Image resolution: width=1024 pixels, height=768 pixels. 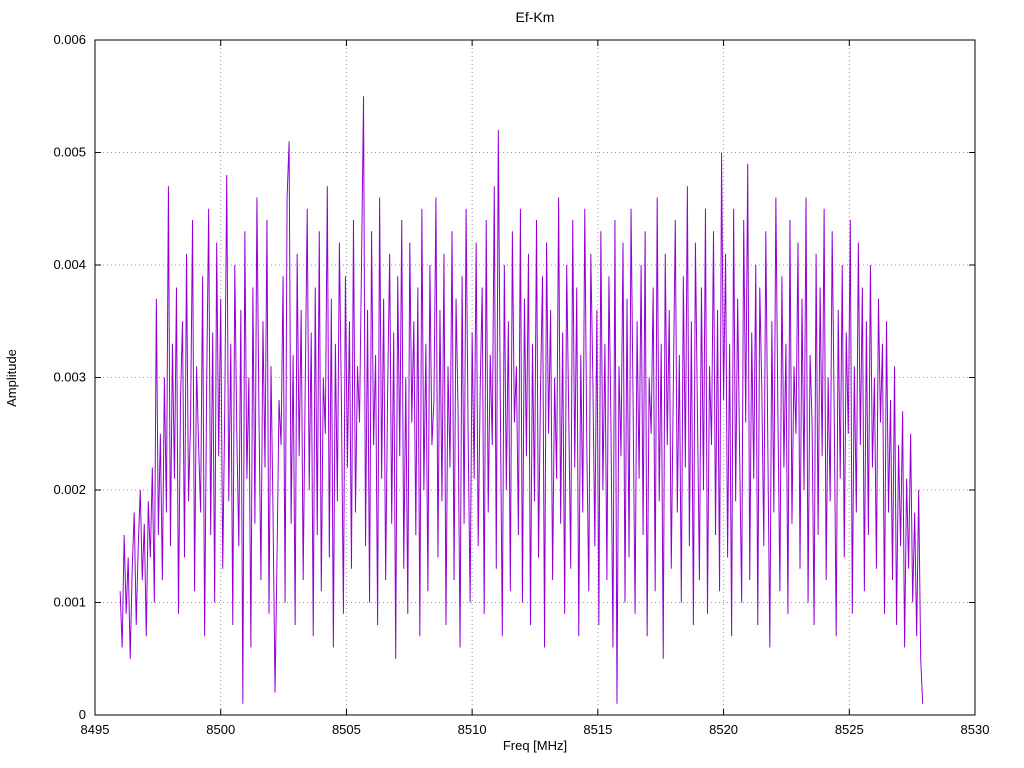 I want to click on y-tick-label: 0.006, so click(x=69, y=39).